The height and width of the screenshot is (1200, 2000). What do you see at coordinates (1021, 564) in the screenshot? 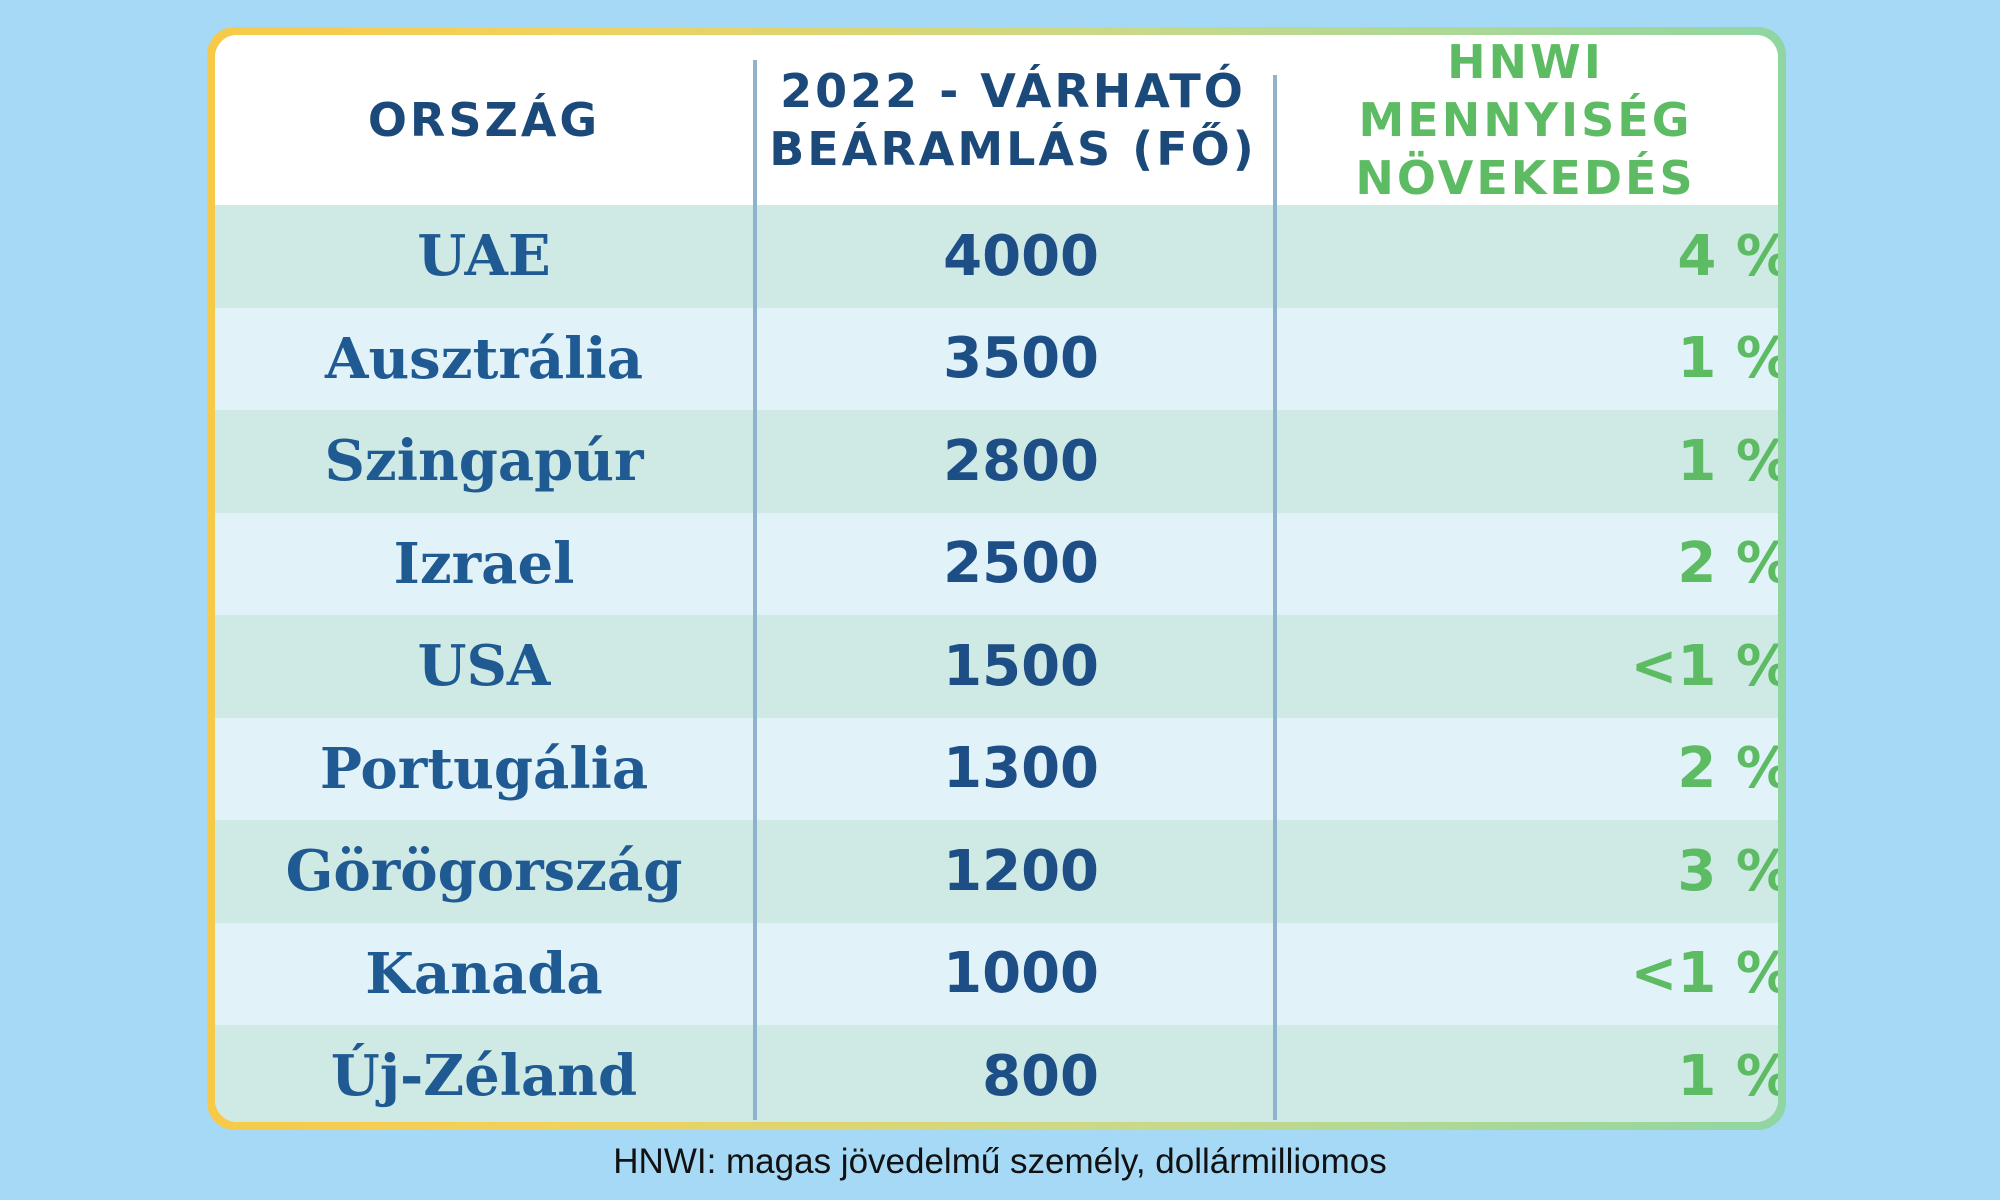
I see `inflow-cell: 2500` at bounding box center [1021, 564].